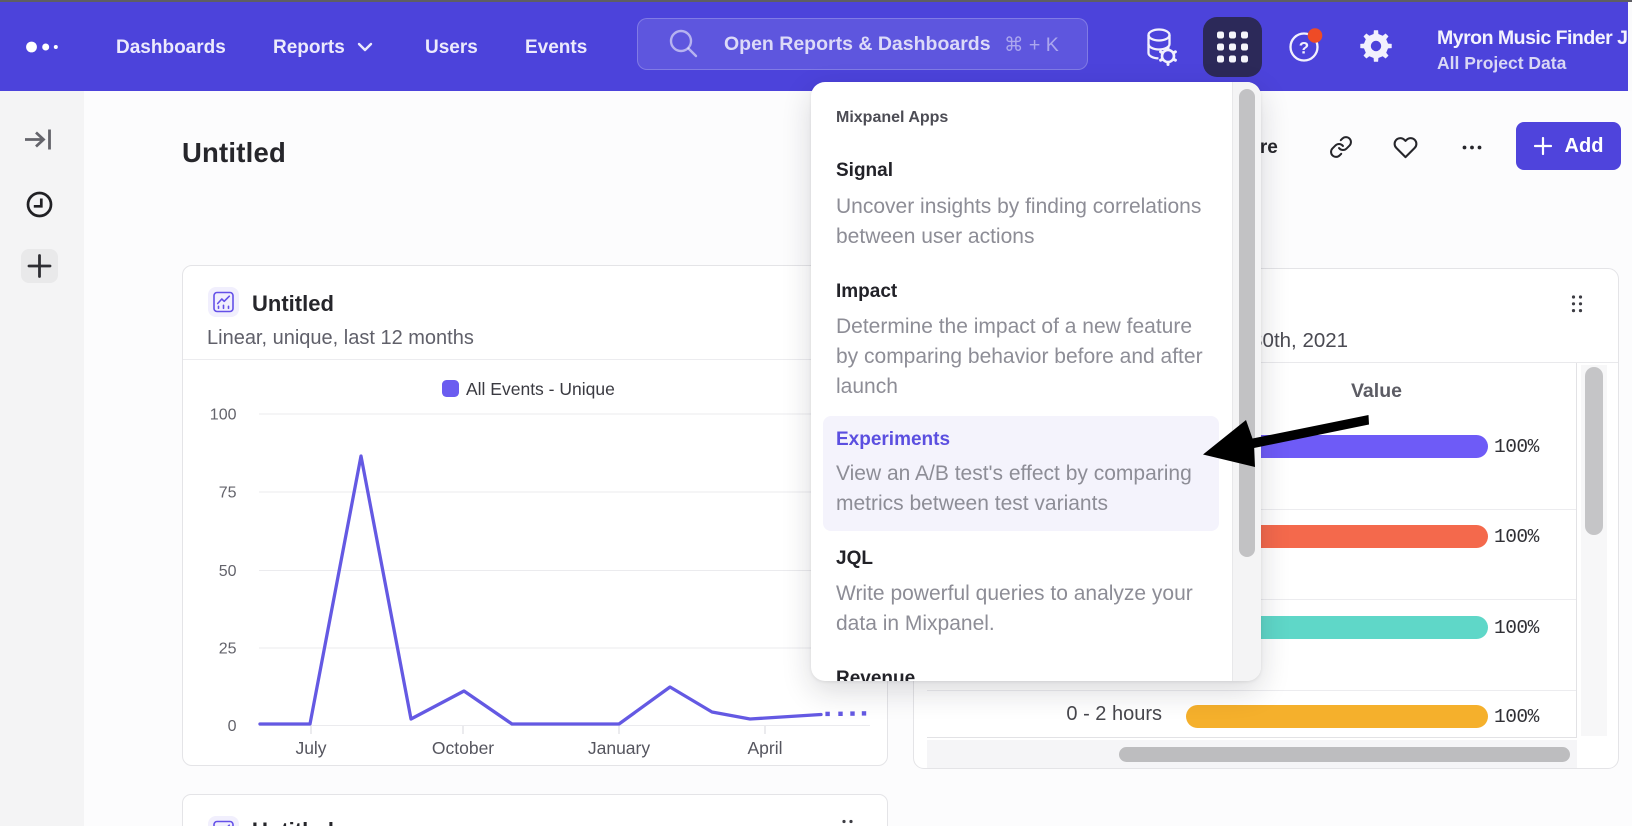 The width and height of the screenshot is (1632, 826). I want to click on svg-text: April, so click(764, 748).